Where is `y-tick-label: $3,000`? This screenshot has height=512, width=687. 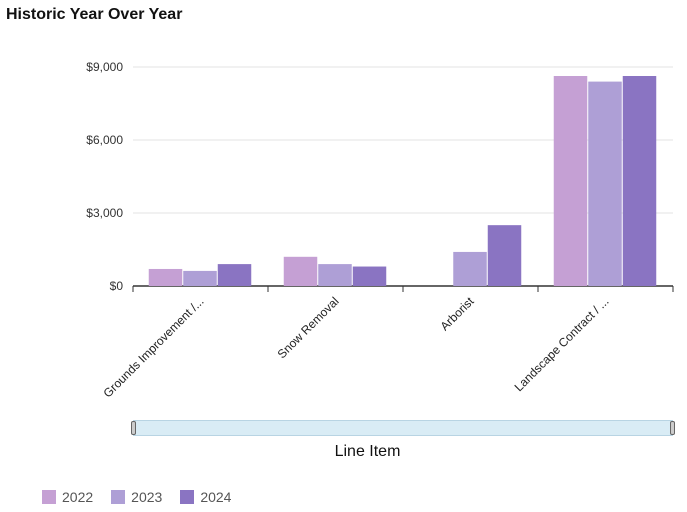 y-tick-label: $3,000 is located at coordinates (104, 213).